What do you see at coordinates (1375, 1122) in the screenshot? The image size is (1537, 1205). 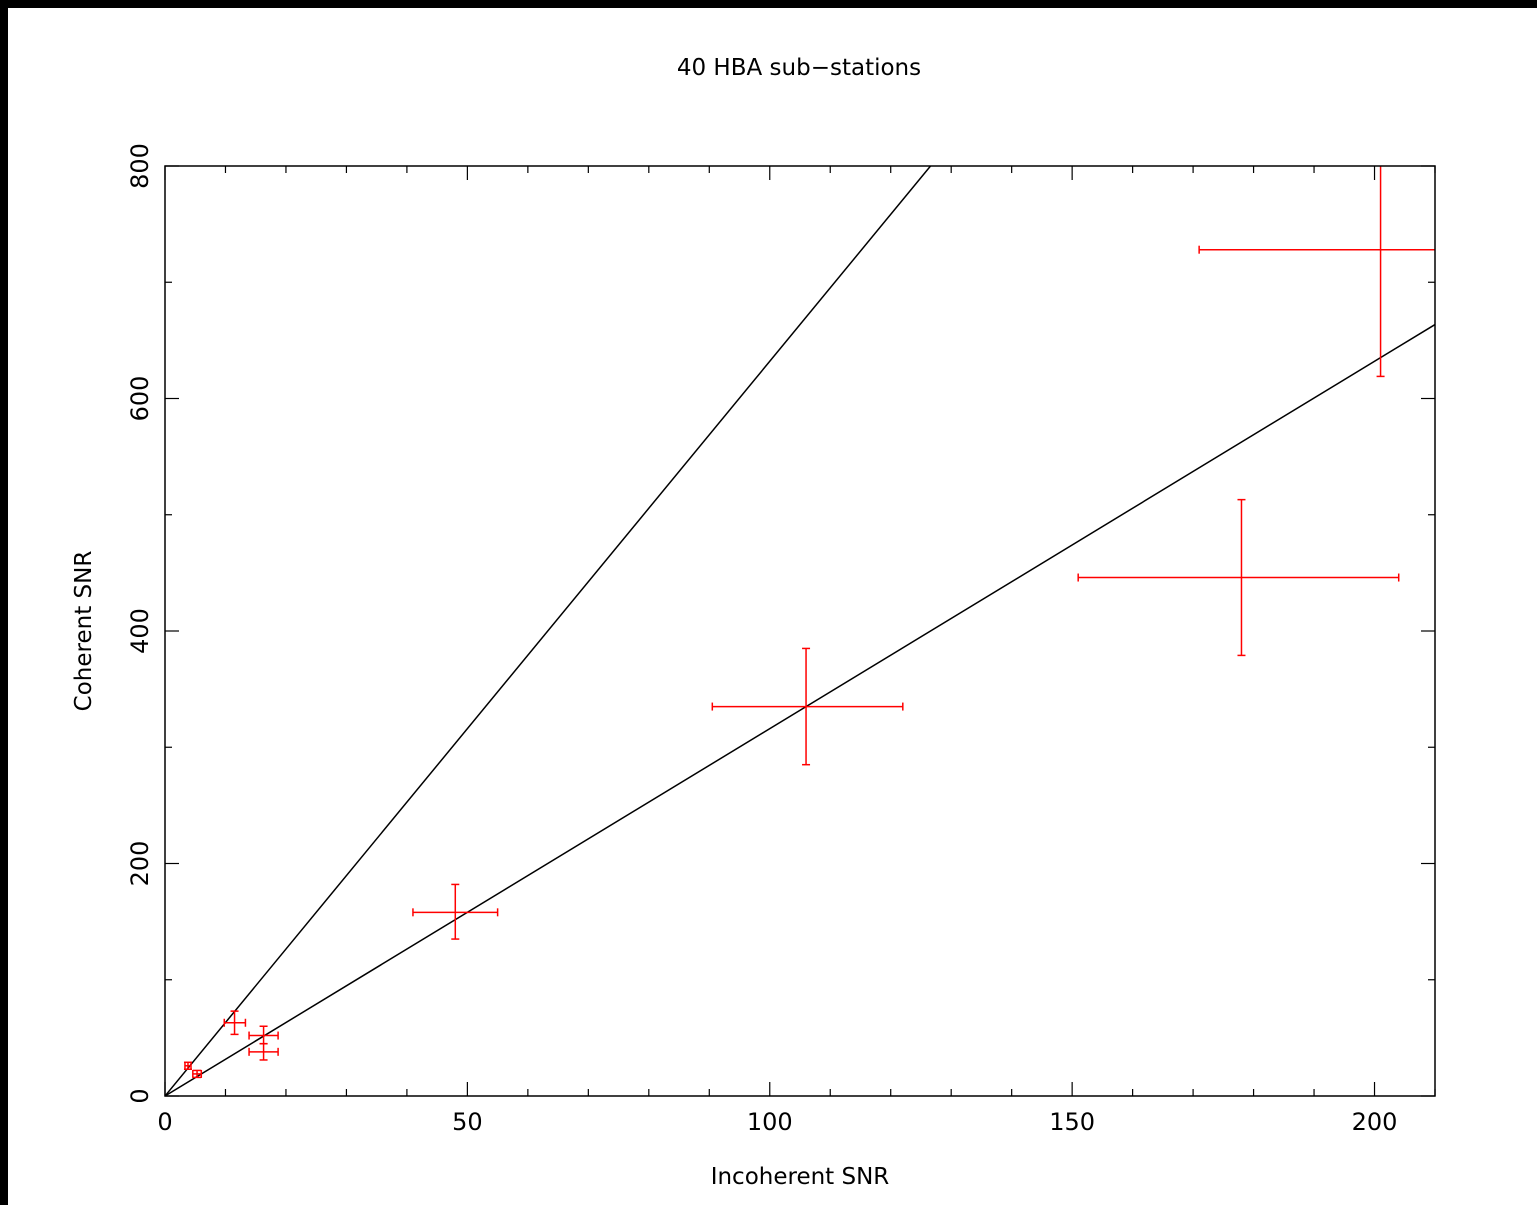 I see `x-tick-label: 200` at bounding box center [1375, 1122].